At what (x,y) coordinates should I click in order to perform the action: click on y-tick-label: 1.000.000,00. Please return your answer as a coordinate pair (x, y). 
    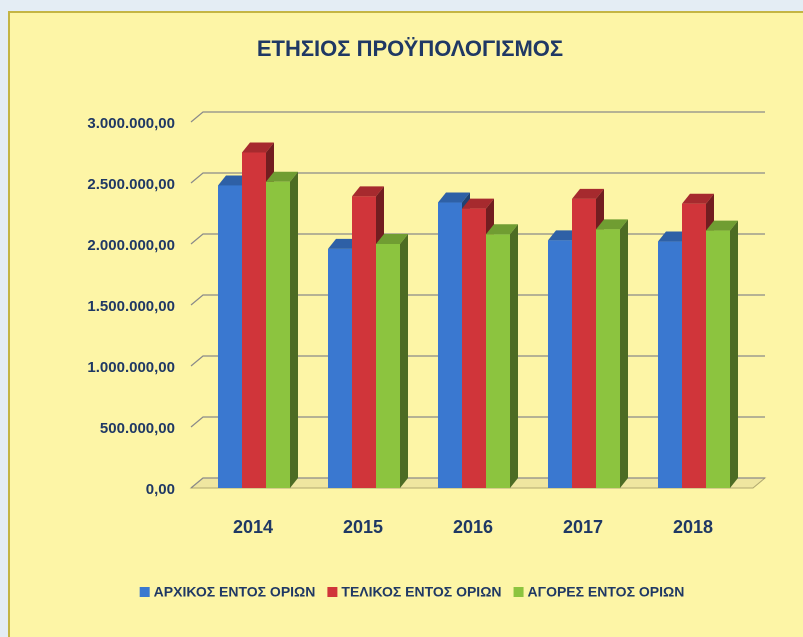
    Looking at the image, I should click on (131, 367).